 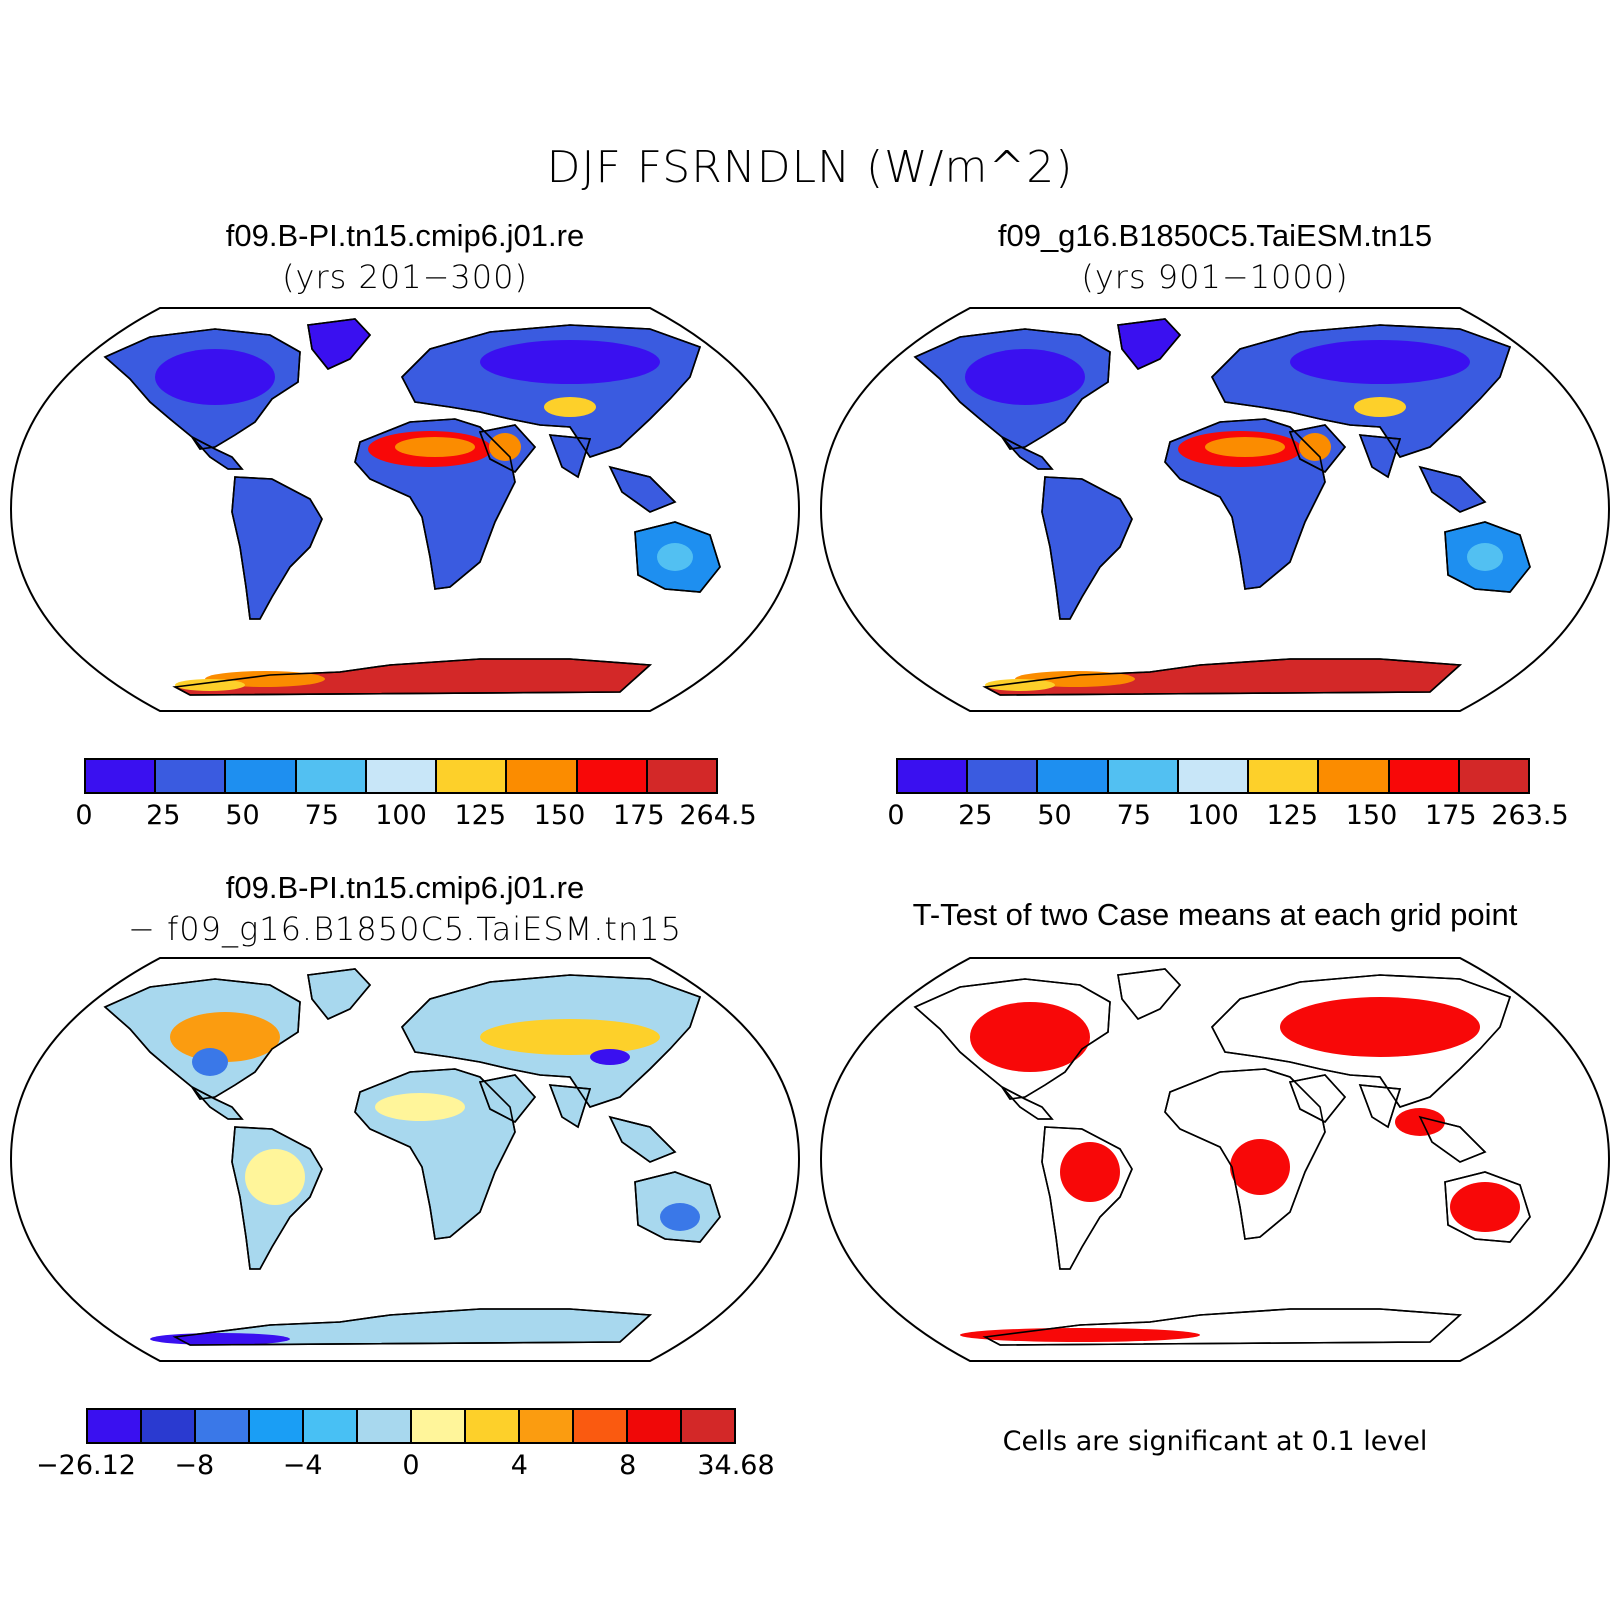 What do you see at coordinates (480, 815) in the screenshot?
I see `colorbar-tick-label: 125` at bounding box center [480, 815].